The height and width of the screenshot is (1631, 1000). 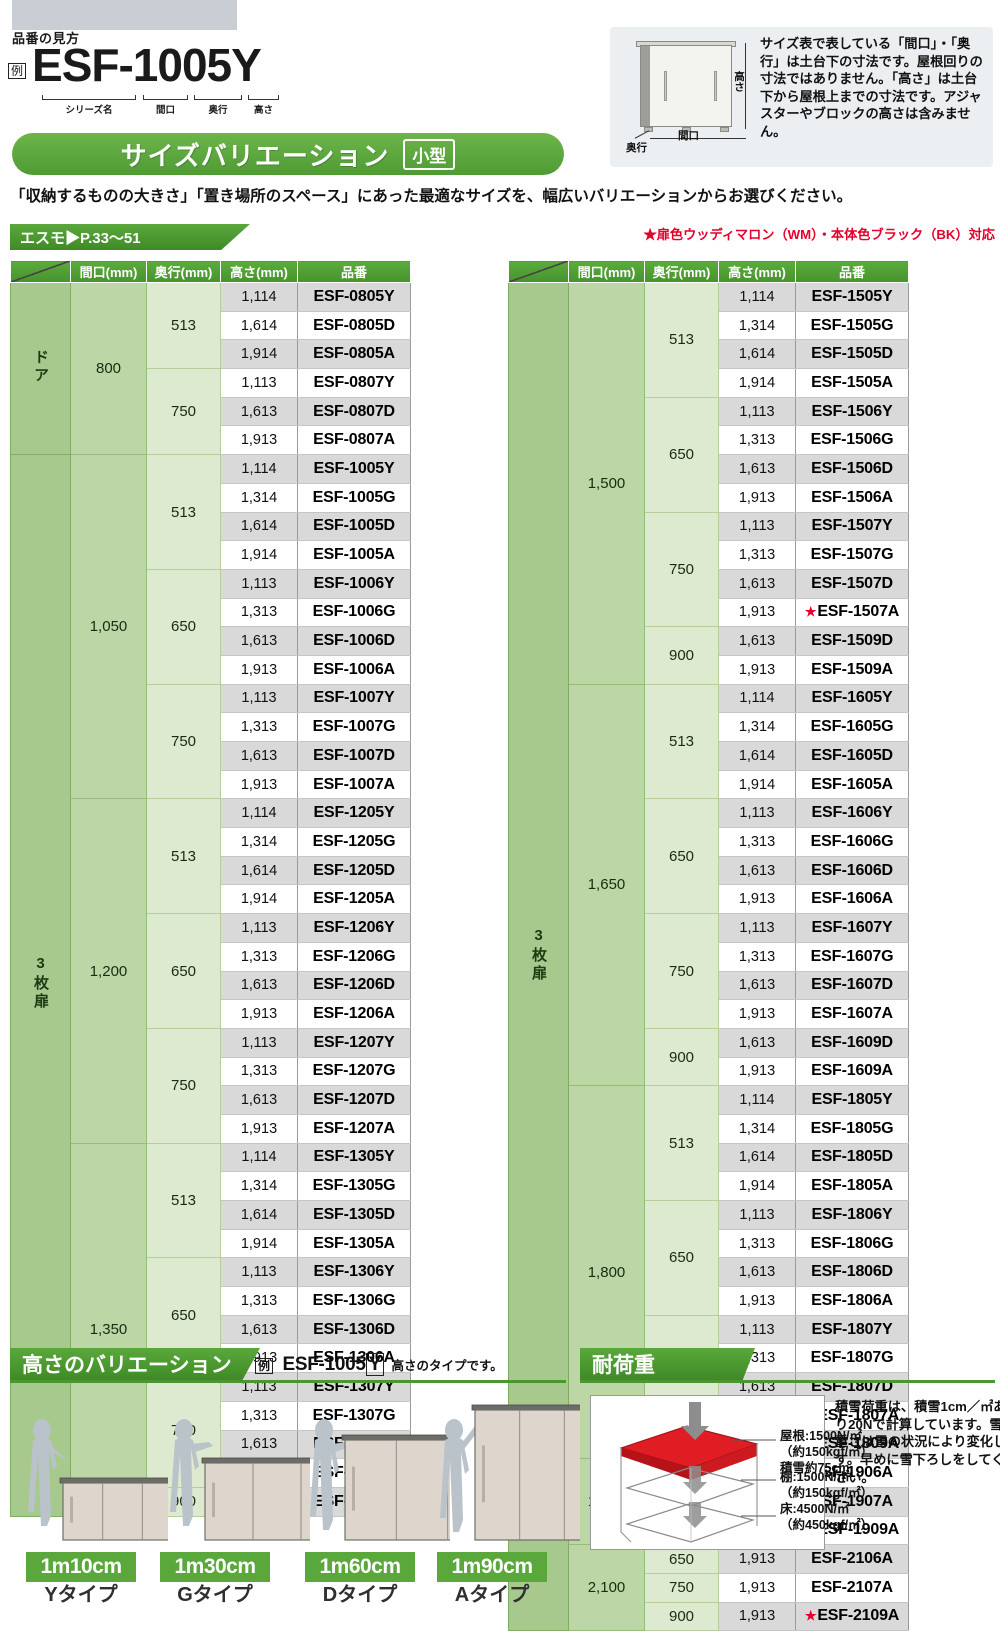 I want to click on model-cell: ESF-1007A, so click(x=354, y=784).